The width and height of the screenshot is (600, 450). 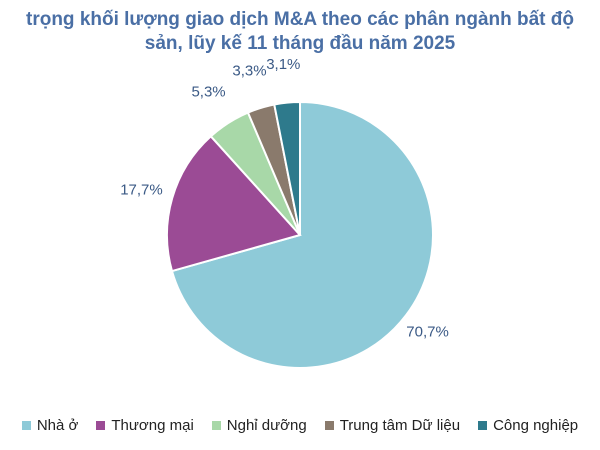 I want to click on legend-label-thuong-mai: Thương mại, so click(x=152, y=425).